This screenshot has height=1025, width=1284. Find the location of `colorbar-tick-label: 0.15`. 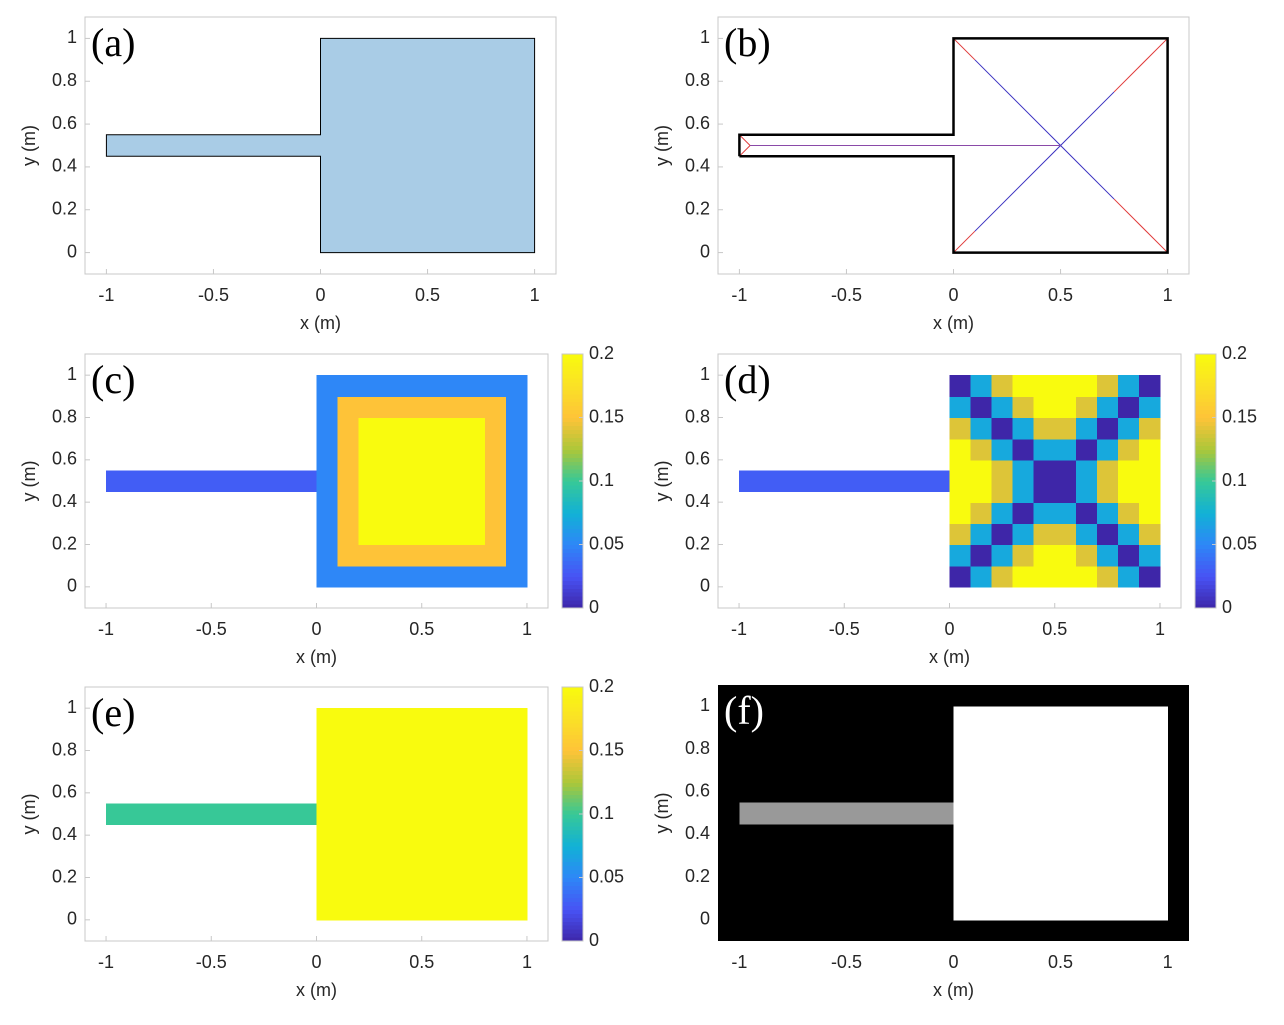

colorbar-tick-label: 0.15 is located at coordinates (606, 749).